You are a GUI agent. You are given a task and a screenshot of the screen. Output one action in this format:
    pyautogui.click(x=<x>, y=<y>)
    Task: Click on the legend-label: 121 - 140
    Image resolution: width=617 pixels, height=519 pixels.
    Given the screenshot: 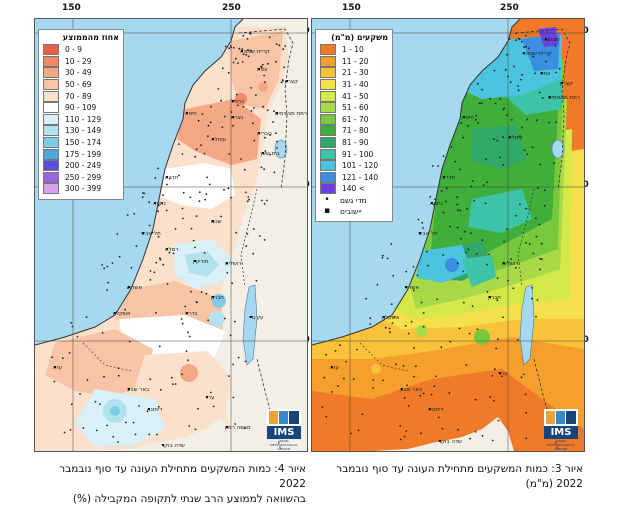 What is the action you would take?
    pyautogui.click(x=360, y=177)
    